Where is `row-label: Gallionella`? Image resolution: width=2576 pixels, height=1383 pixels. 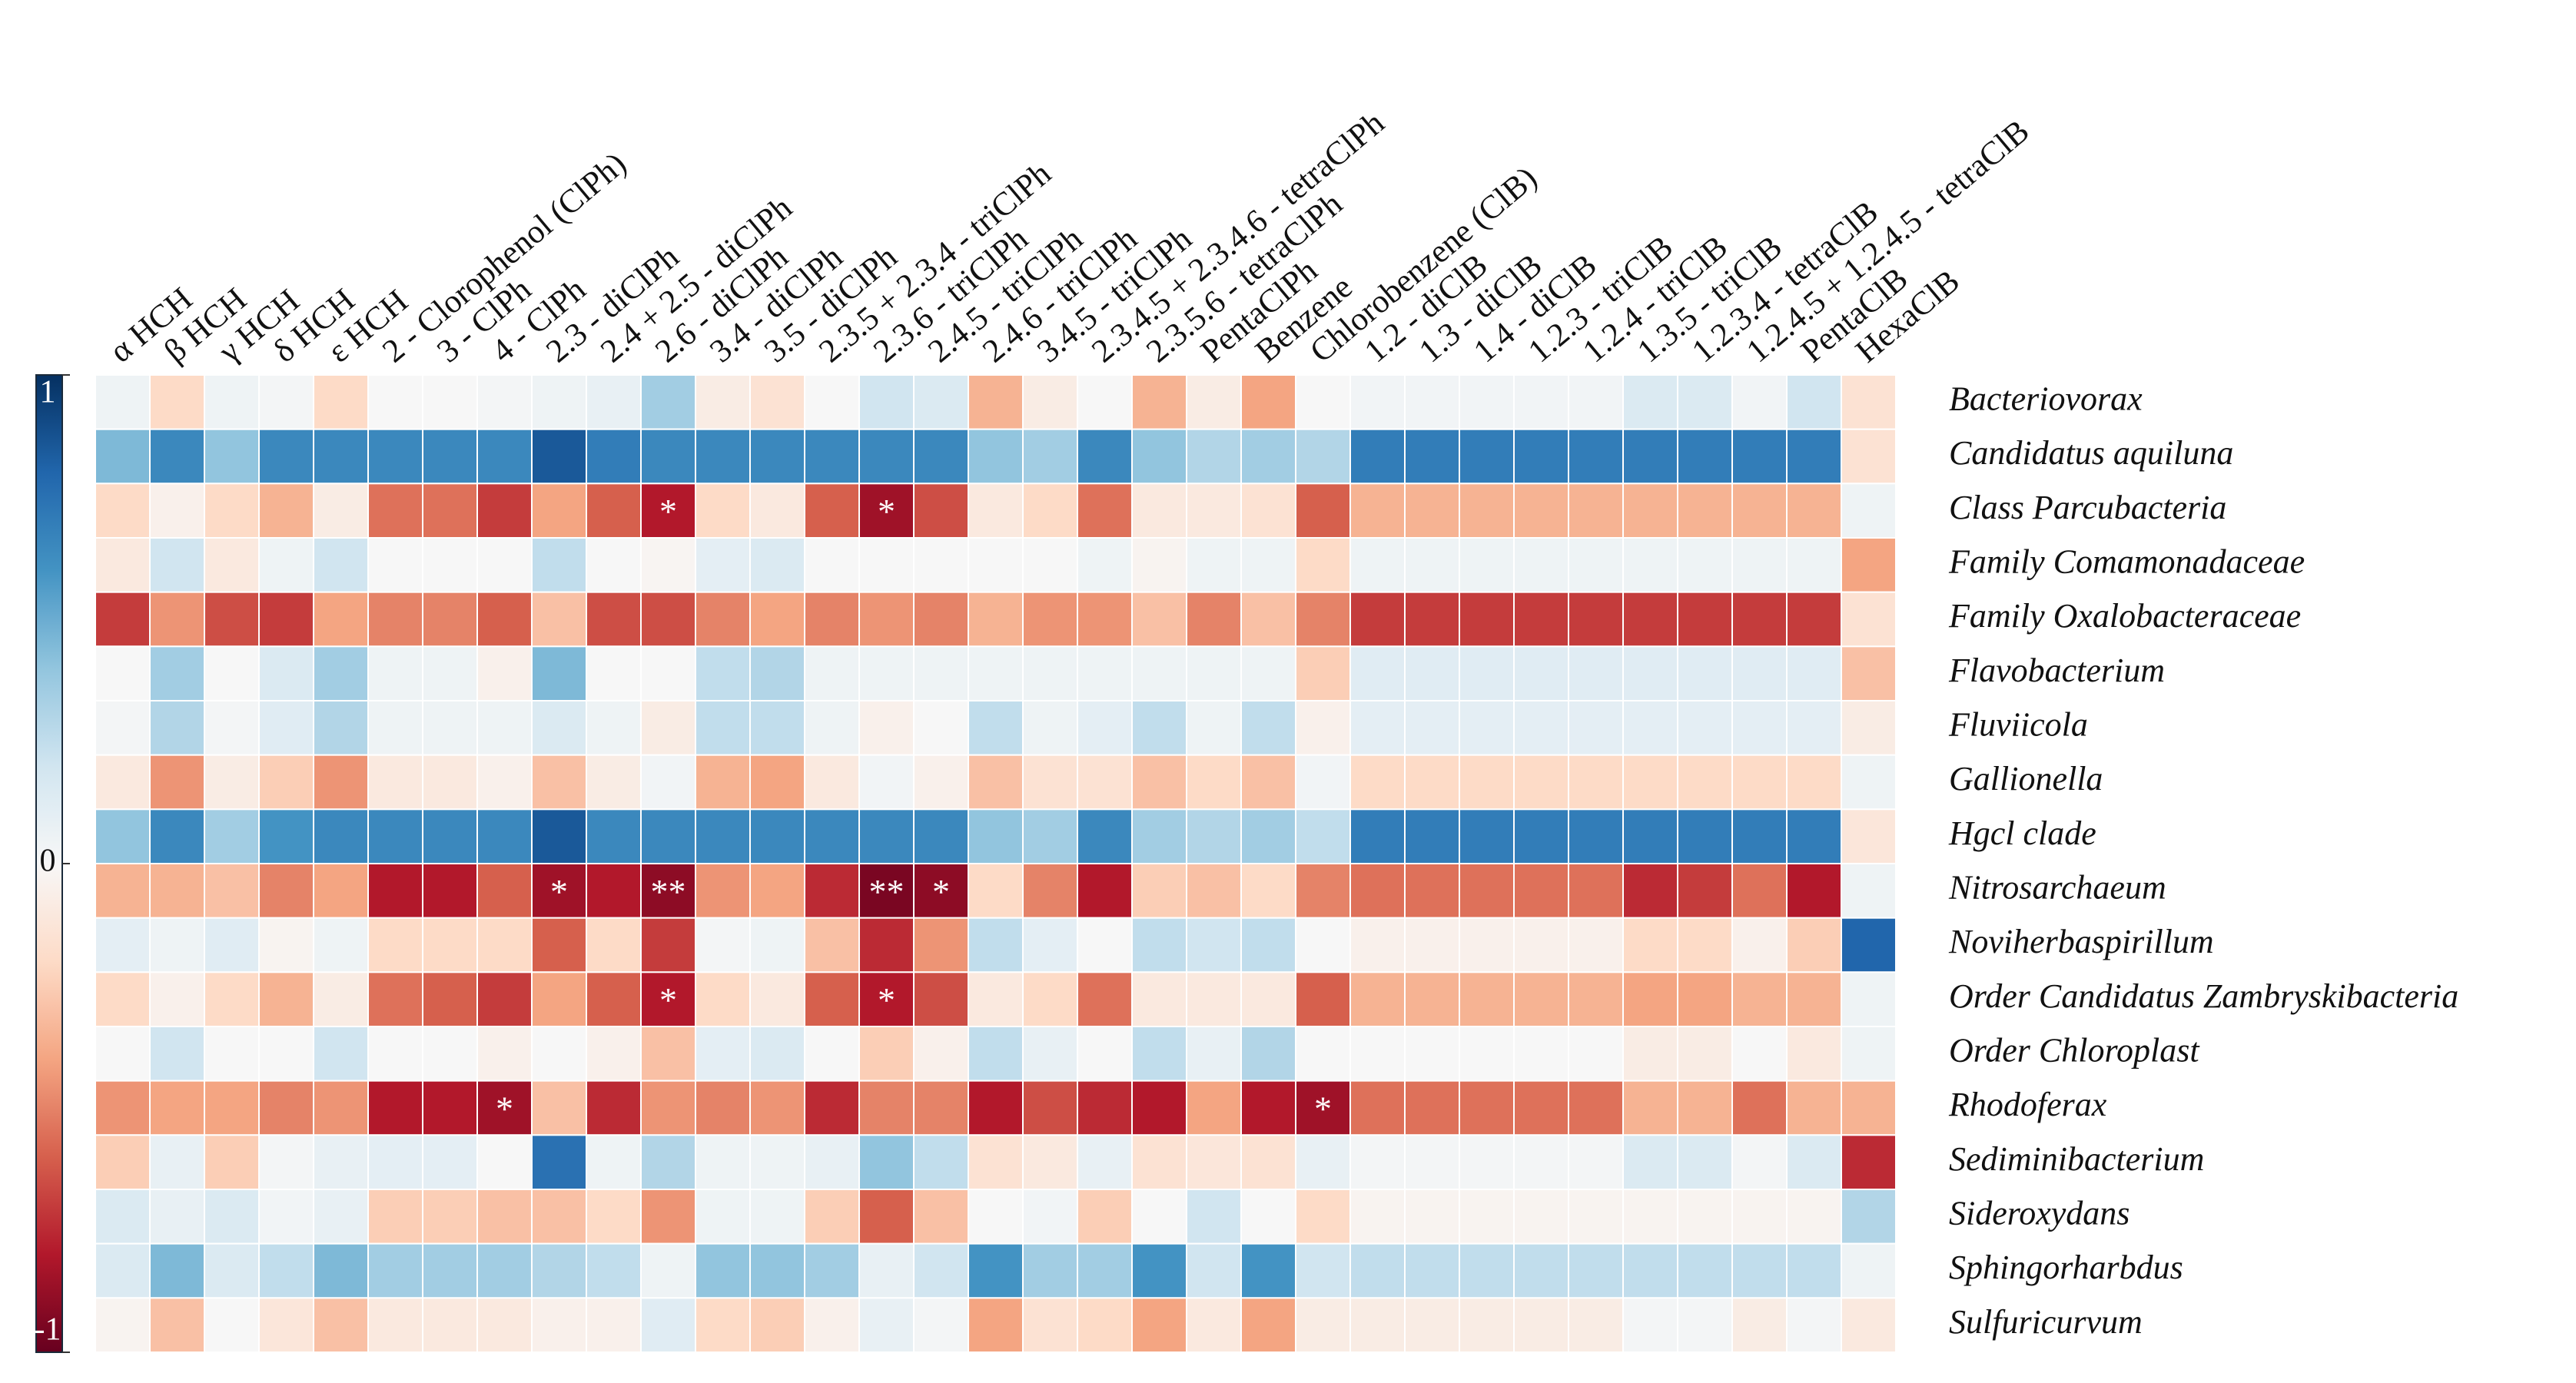 row-label: Gallionella is located at coordinates (2026, 779).